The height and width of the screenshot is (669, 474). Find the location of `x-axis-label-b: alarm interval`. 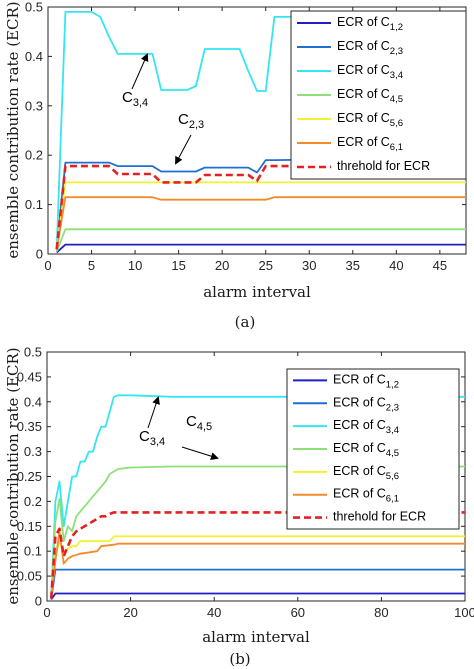

x-axis-label-b: alarm interval is located at coordinates (256, 637).